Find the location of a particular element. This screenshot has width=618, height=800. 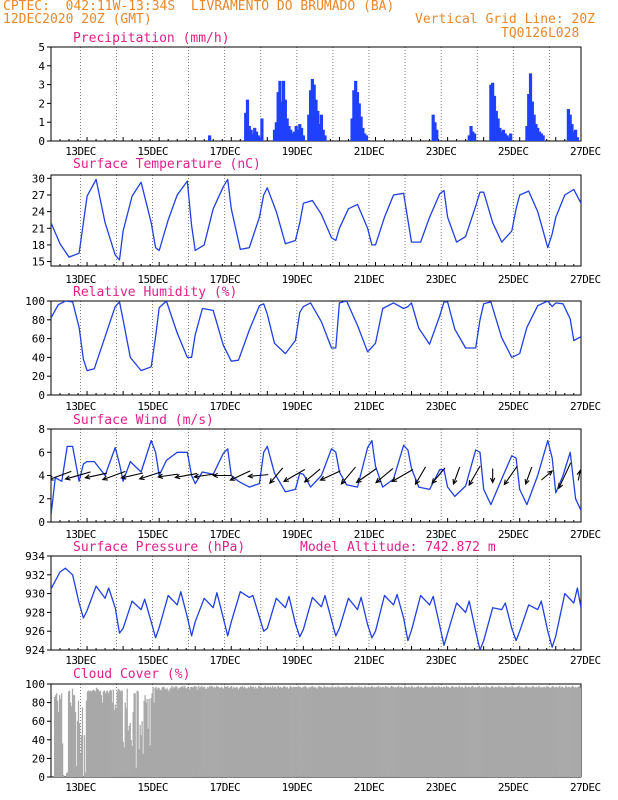

pressure-xtick-label: 27DEC is located at coordinates (585, 660).